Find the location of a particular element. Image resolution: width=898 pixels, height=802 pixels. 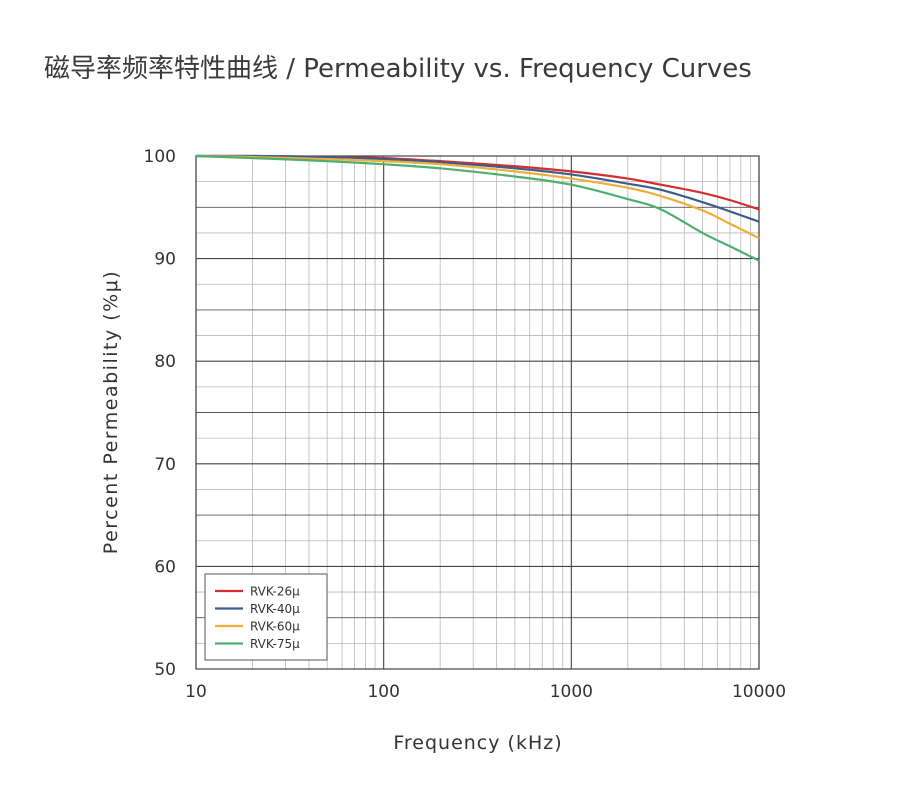

x-tick-label: 10000 is located at coordinates (759, 692).